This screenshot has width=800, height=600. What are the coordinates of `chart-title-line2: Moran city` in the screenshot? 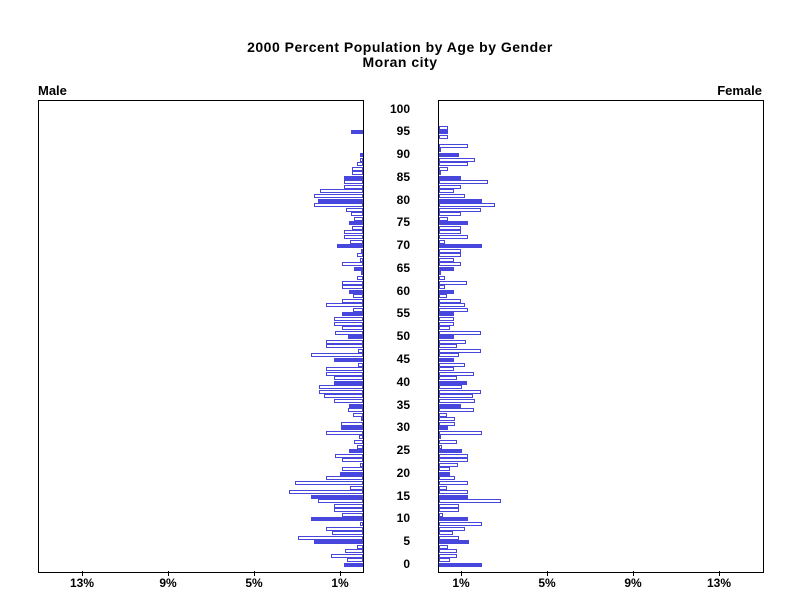 It's located at (400, 62).